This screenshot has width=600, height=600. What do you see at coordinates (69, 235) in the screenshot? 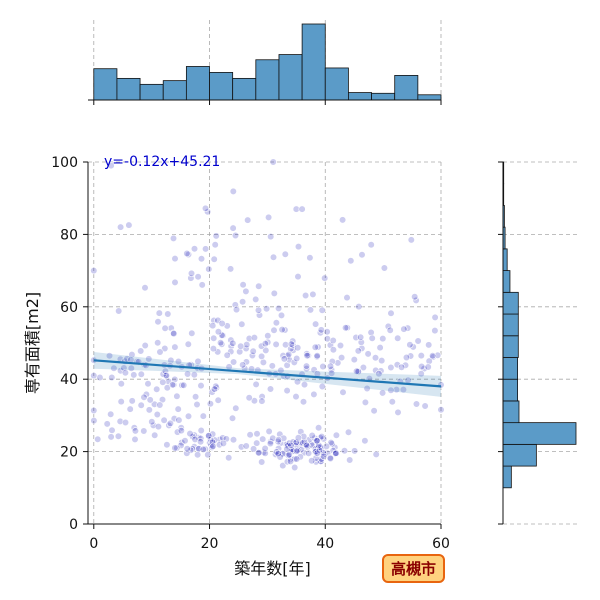
I see `y-tick-label: 80` at bounding box center [69, 235].